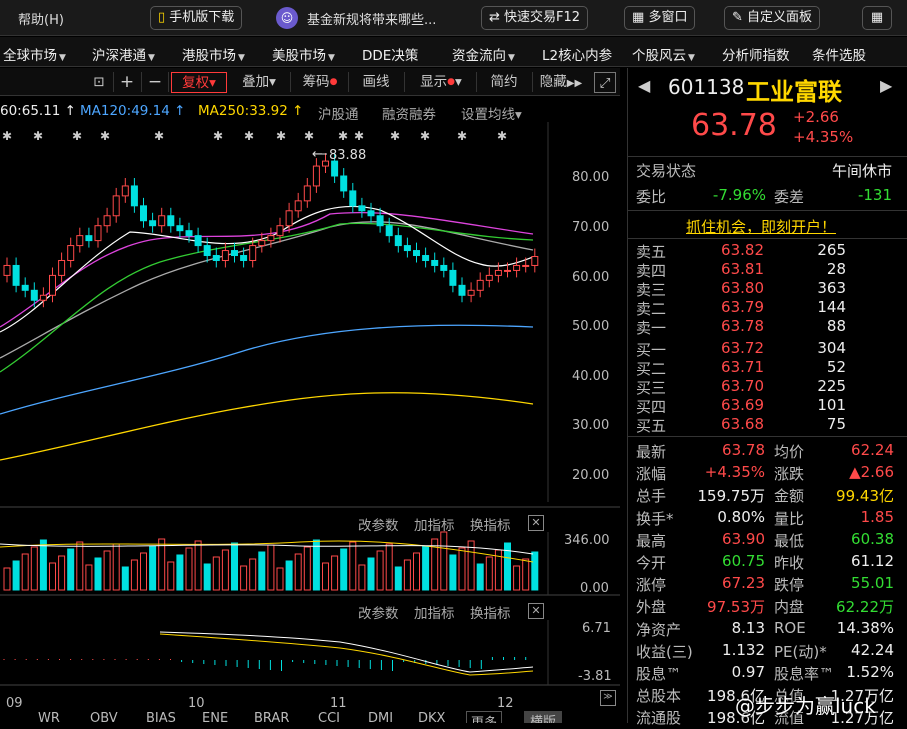  What do you see at coordinates (504, 82) in the screenshot?
I see `simple-button: 简约` at bounding box center [504, 82].